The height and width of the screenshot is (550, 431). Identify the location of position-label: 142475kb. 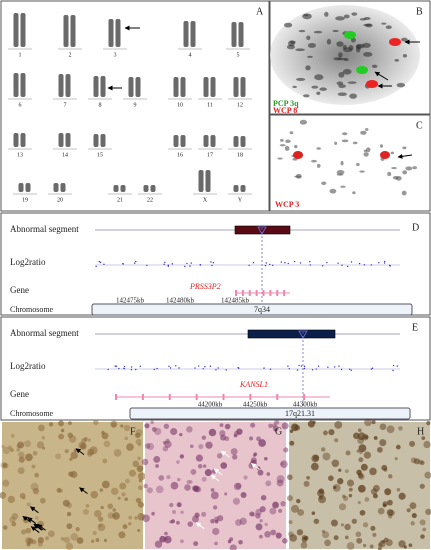
(130, 301).